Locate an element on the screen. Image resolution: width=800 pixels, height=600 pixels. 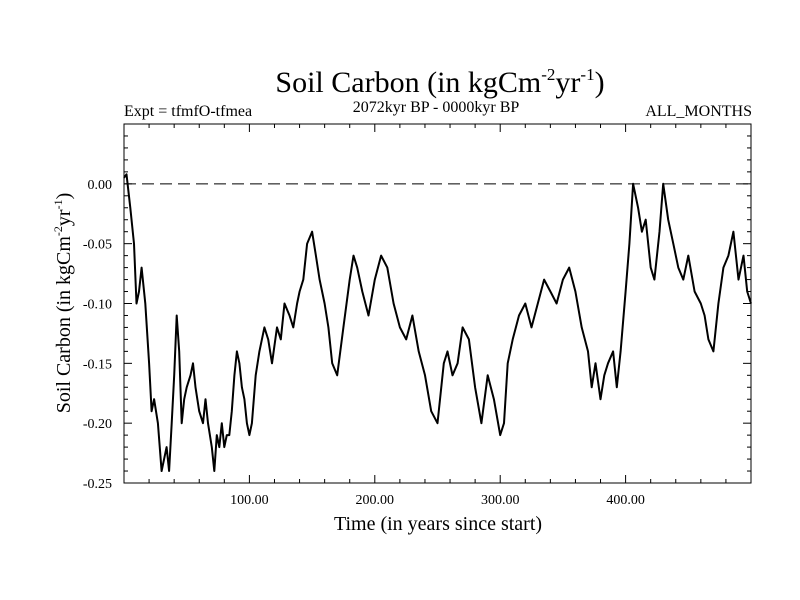
y-tick-label: -0.10 is located at coordinates (97, 305).